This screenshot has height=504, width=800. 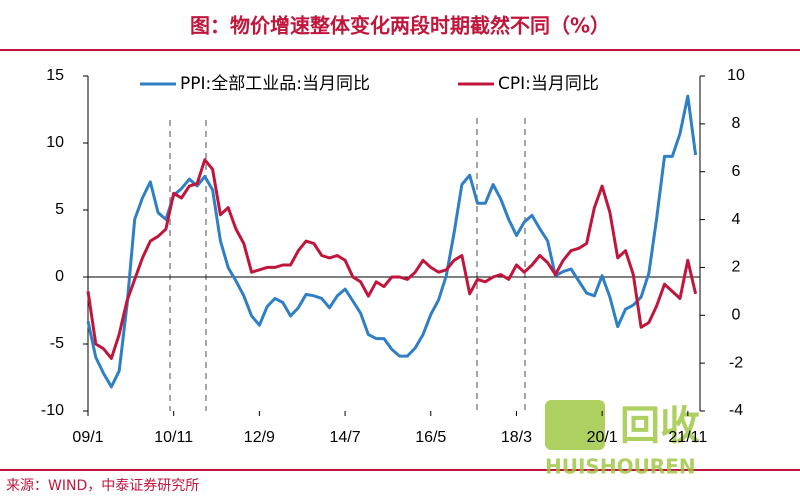 I want to click on x-tick-label: 21/11, so click(x=687, y=437).